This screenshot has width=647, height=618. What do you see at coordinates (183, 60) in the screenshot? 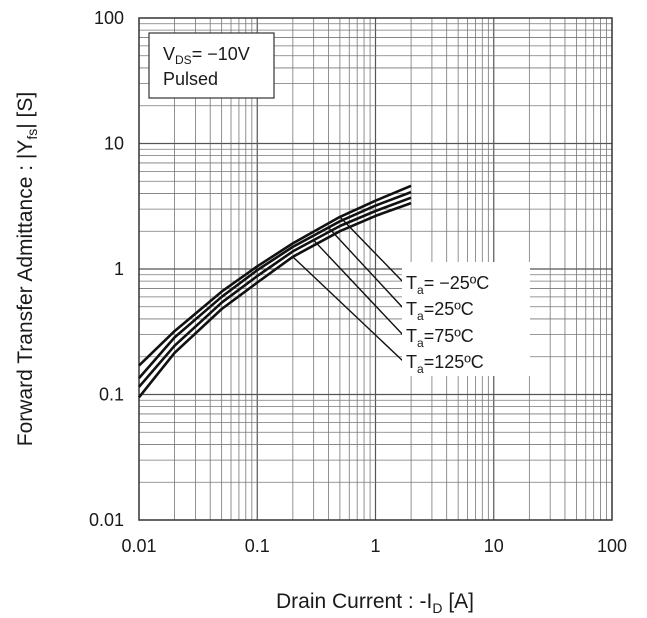
I see `vds-subscript: DS` at bounding box center [183, 60].